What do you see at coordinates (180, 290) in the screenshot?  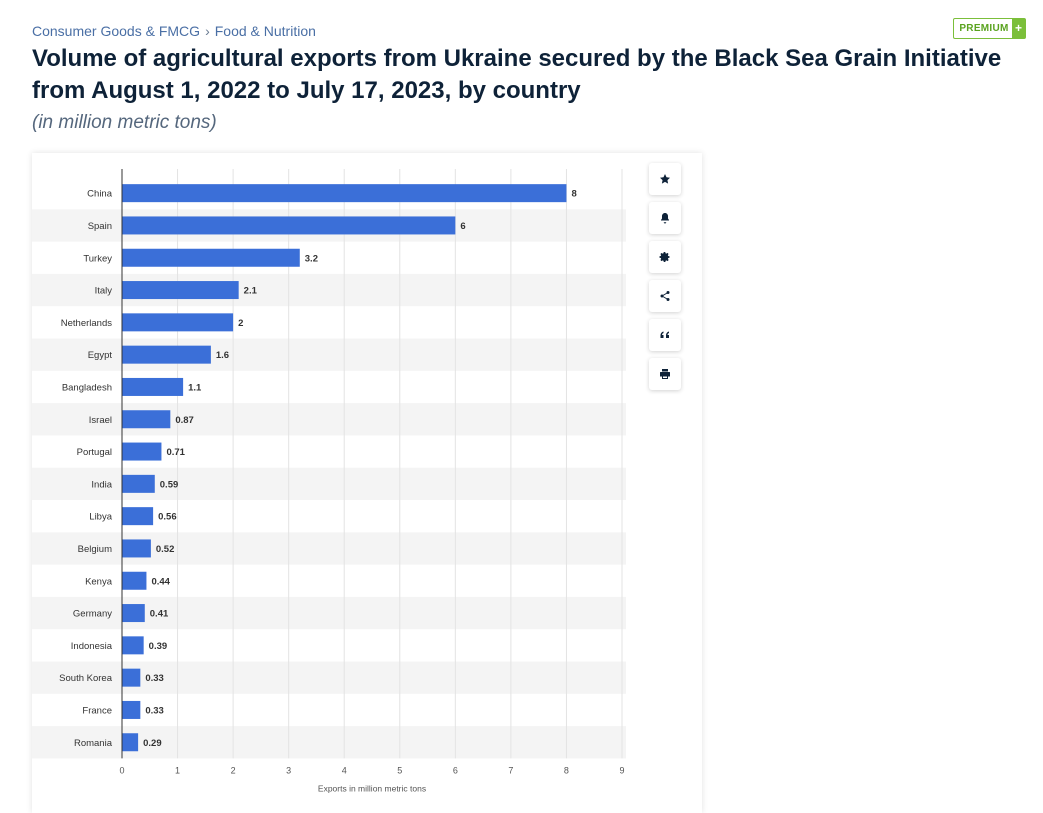 I see `bar-italy` at bounding box center [180, 290].